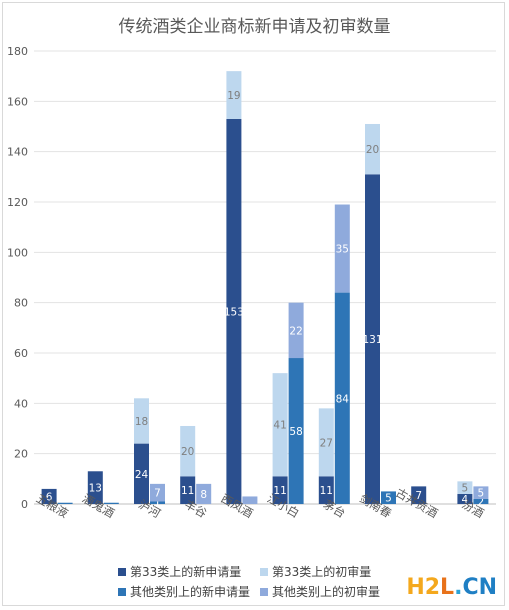 The height and width of the screenshot is (610, 509). What do you see at coordinates (479, 587) in the screenshot?
I see `watermark-part: CN` at bounding box center [479, 587].